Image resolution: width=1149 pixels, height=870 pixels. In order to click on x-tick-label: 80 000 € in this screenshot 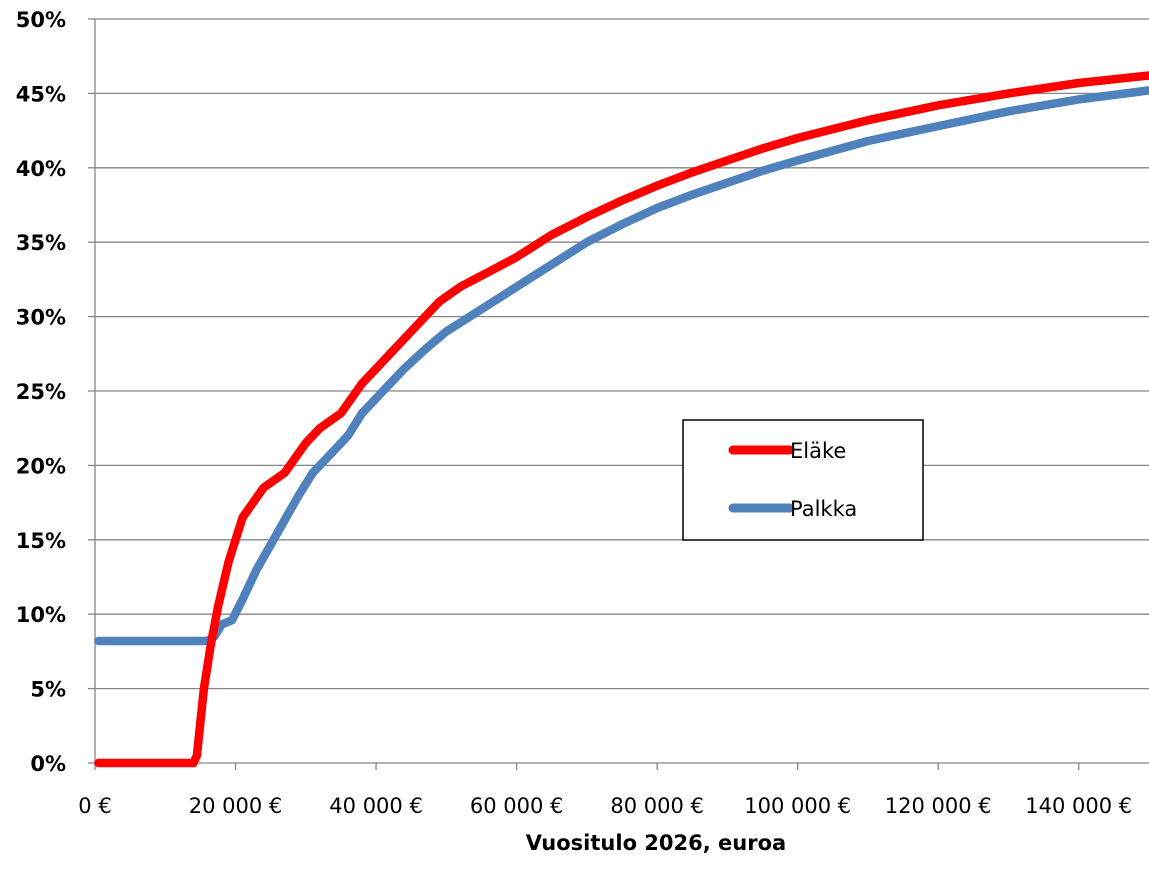, I will do `click(657, 806)`.